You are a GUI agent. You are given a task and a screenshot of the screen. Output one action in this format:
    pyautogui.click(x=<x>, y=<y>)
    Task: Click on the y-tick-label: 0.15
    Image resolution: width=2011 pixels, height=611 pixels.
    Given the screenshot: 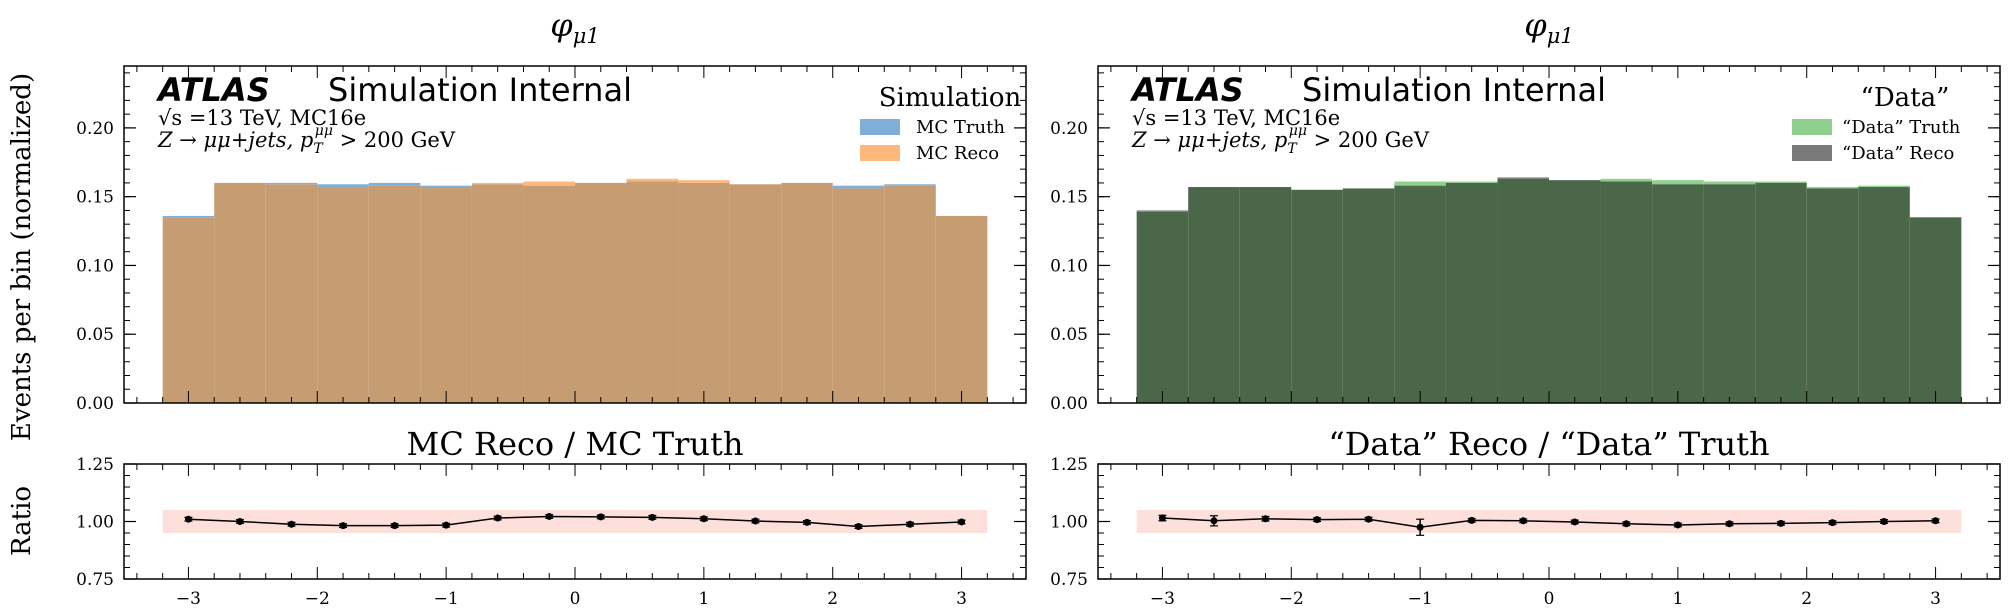 What is the action you would take?
    pyautogui.click(x=95, y=198)
    